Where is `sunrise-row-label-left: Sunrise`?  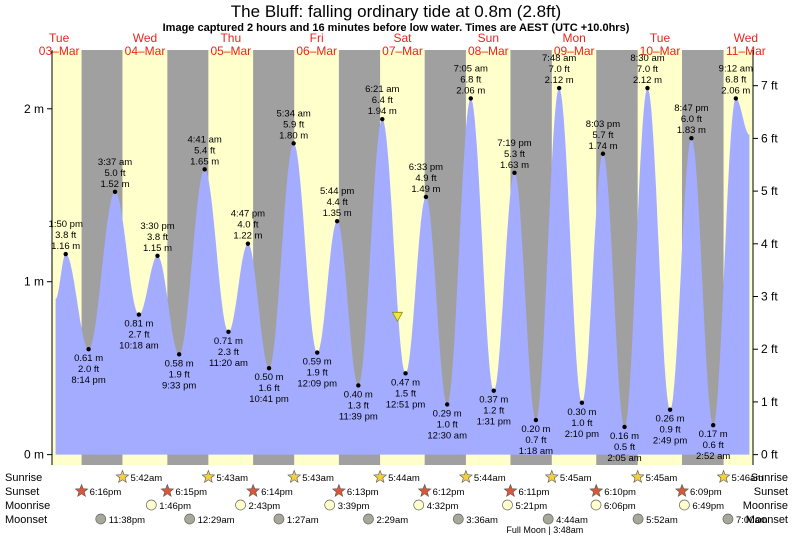 sunrise-row-label-left: Sunrise is located at coordinates (23, 478).